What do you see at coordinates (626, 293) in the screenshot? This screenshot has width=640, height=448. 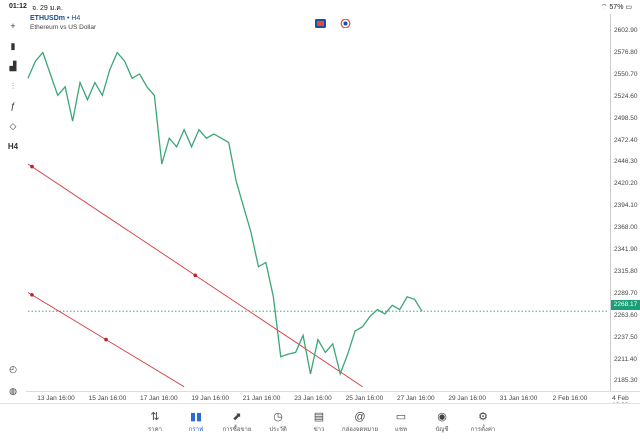 I see `price-tick-label: 2289.70` at bounding box center [626, 293].